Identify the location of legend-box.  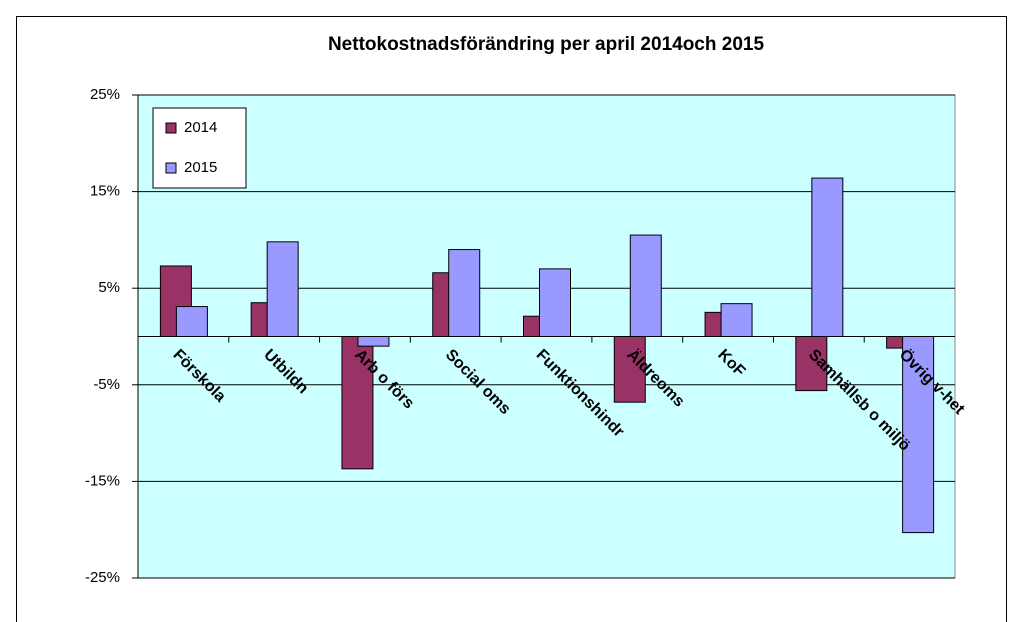
(199, 148).